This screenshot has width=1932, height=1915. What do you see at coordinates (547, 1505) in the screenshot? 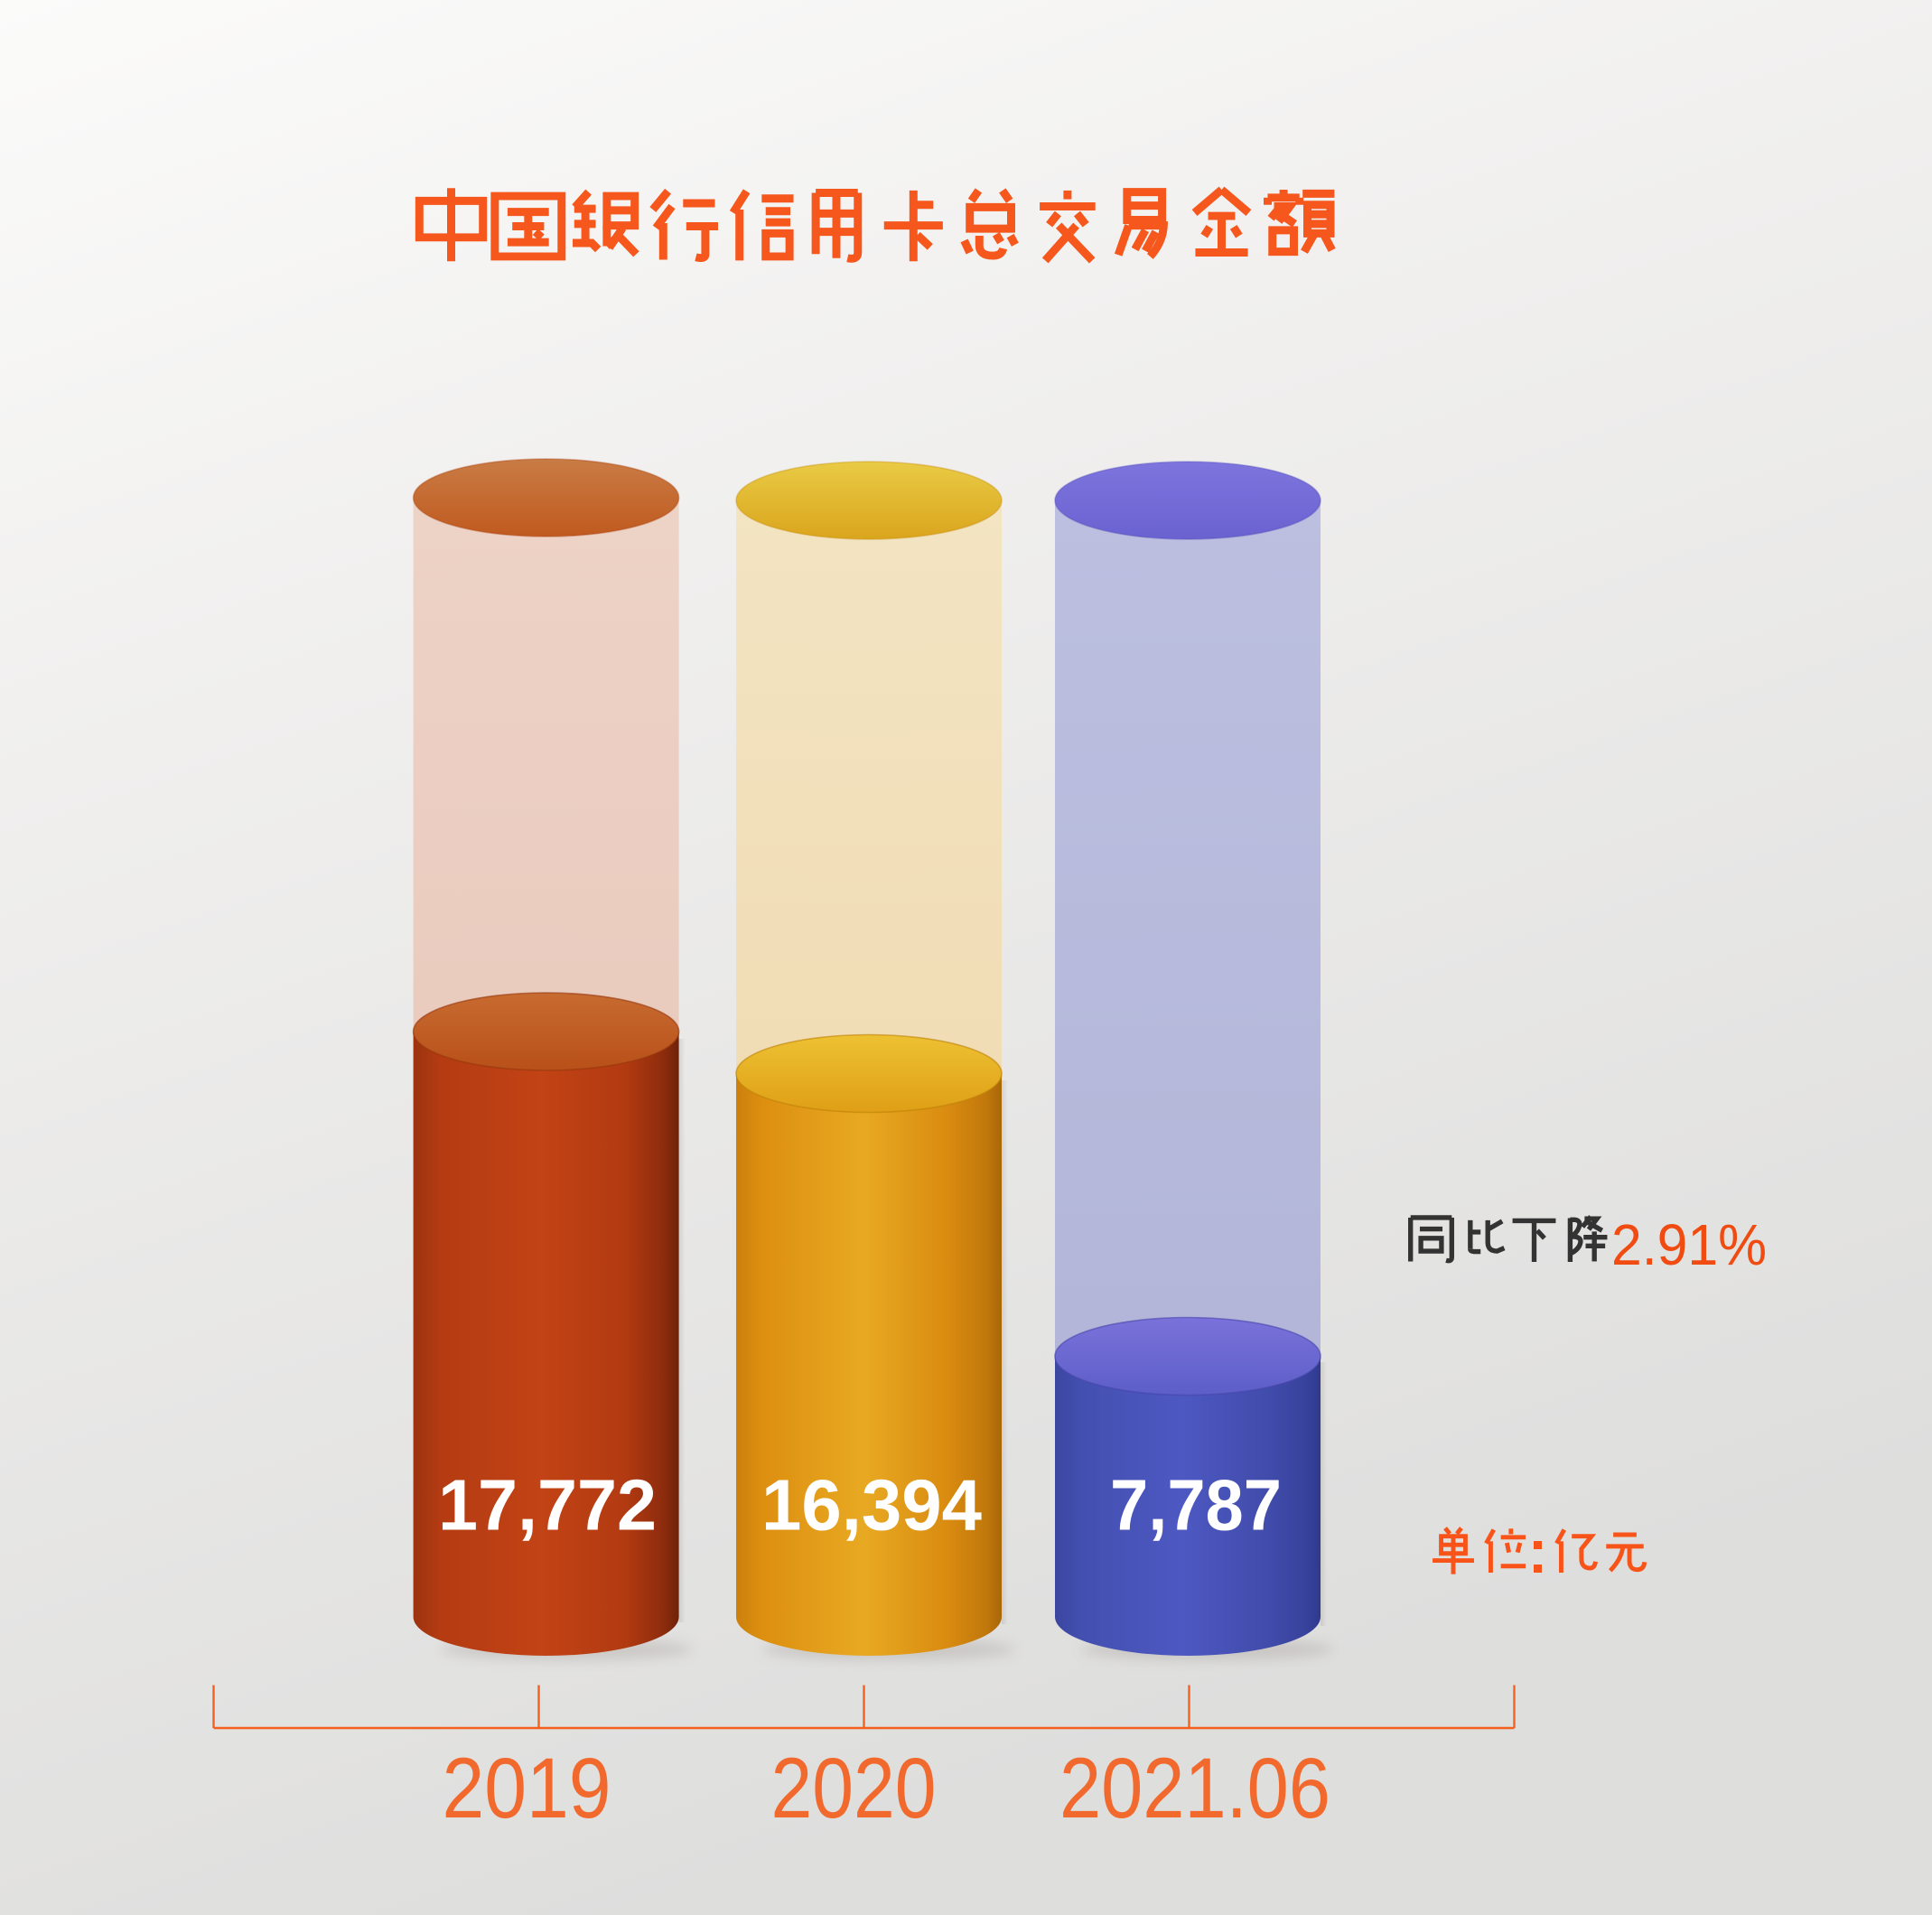
I see `svg-text: 17,772` at bounding box center [547, 1505].